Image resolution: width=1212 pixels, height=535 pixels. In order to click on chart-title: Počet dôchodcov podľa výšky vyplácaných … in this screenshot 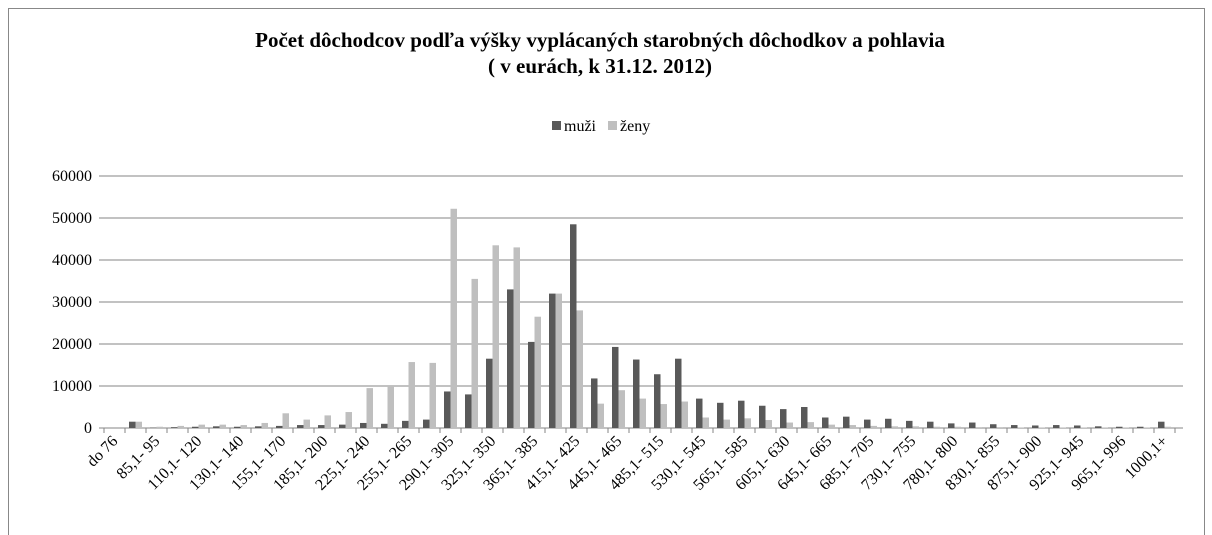, I will do `click(600, 40)`.